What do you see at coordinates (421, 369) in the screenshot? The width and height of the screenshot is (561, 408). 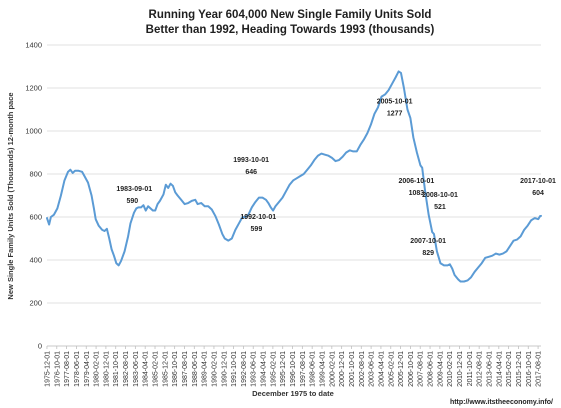 I see `x-tick-label: 2007-08-01` at bounding box center [421, 369].